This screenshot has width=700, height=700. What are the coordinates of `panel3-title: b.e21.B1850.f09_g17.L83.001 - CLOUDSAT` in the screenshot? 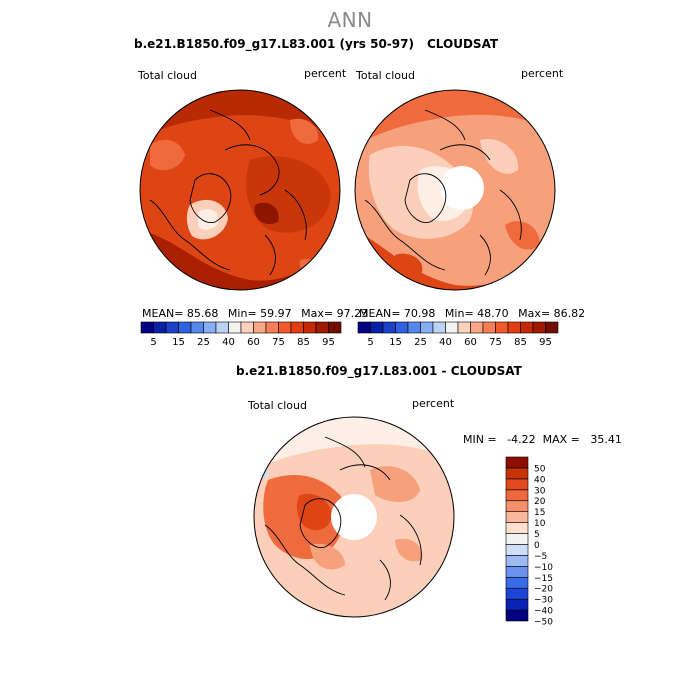 It's located at (379, 371).